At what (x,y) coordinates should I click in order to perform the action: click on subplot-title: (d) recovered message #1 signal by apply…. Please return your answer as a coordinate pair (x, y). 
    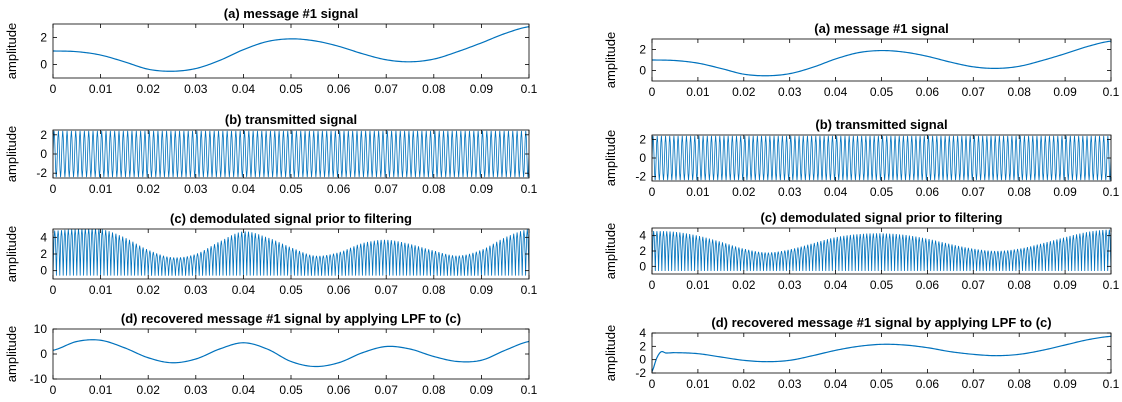
    Looking at the image, I should click on (291, 318).